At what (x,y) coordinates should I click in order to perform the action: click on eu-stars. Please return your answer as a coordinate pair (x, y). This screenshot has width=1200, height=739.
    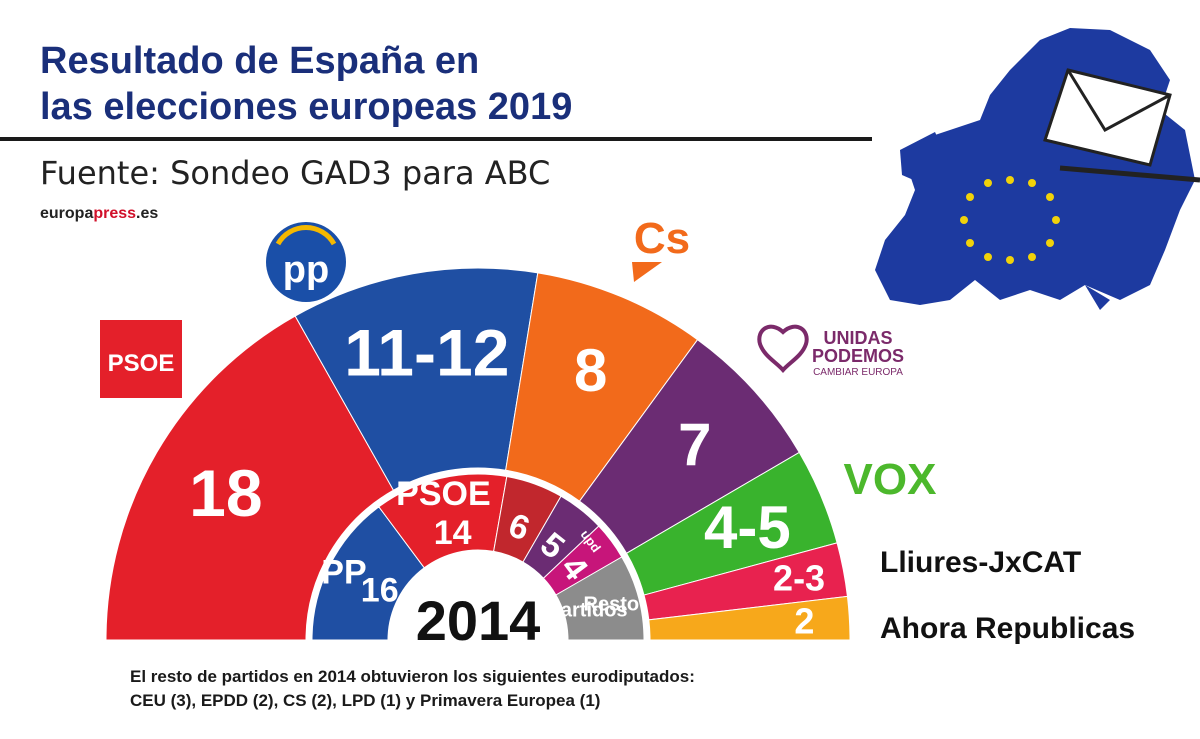
    Looking at the image, I should click on (1010, 220).